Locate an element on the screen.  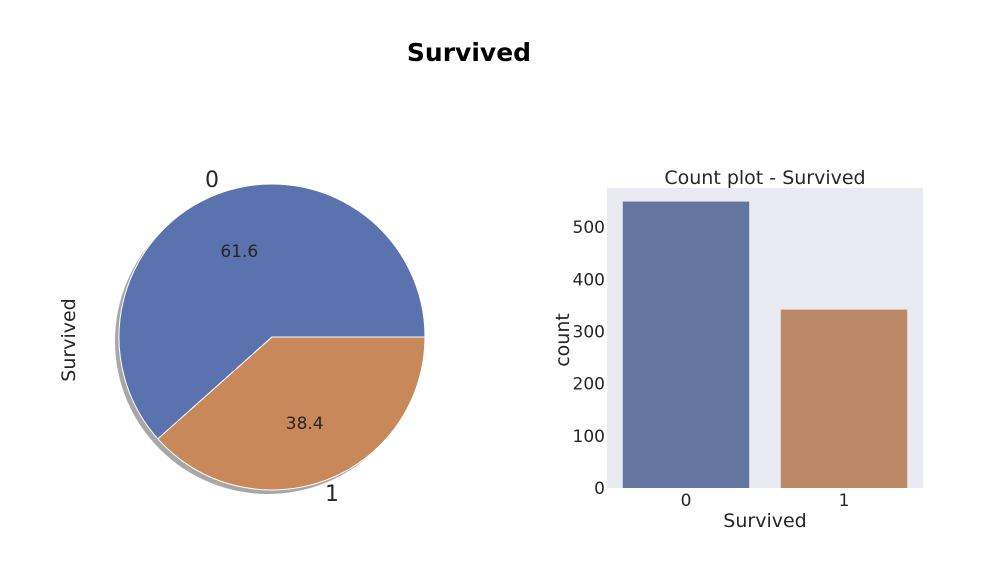
bar-ylabel: count is located at coordinates (563, 340).